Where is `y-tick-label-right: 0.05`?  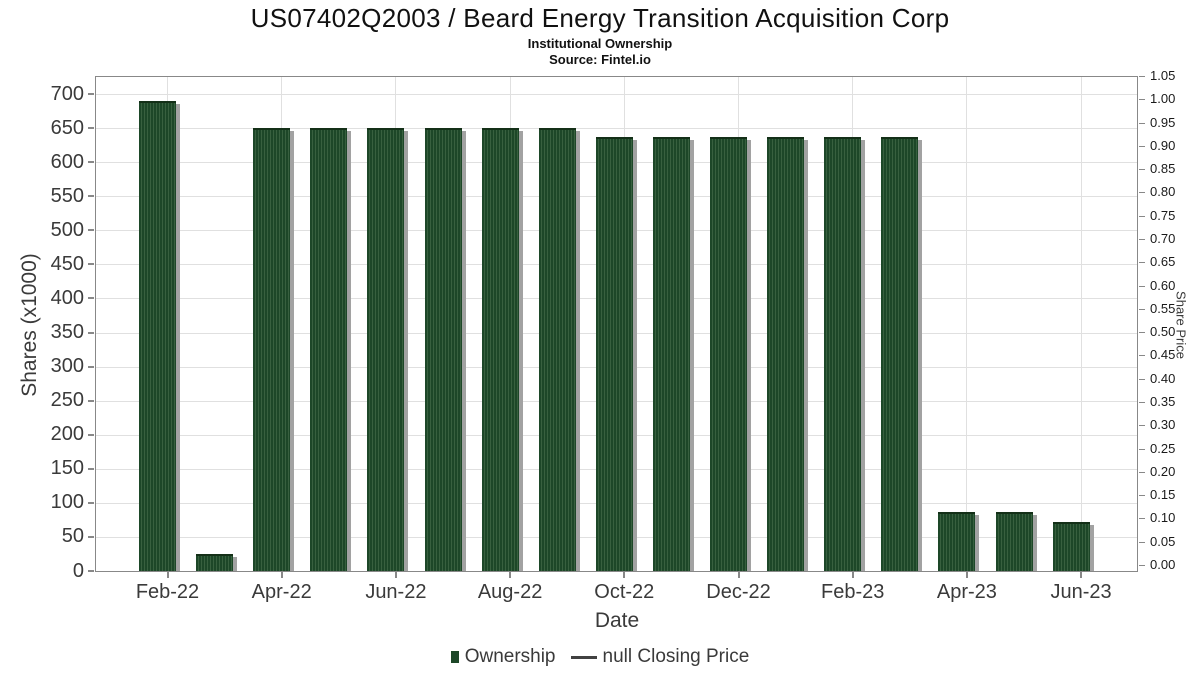 y-tick-label-right: 0.05 is located at coordinates (1163, 541).